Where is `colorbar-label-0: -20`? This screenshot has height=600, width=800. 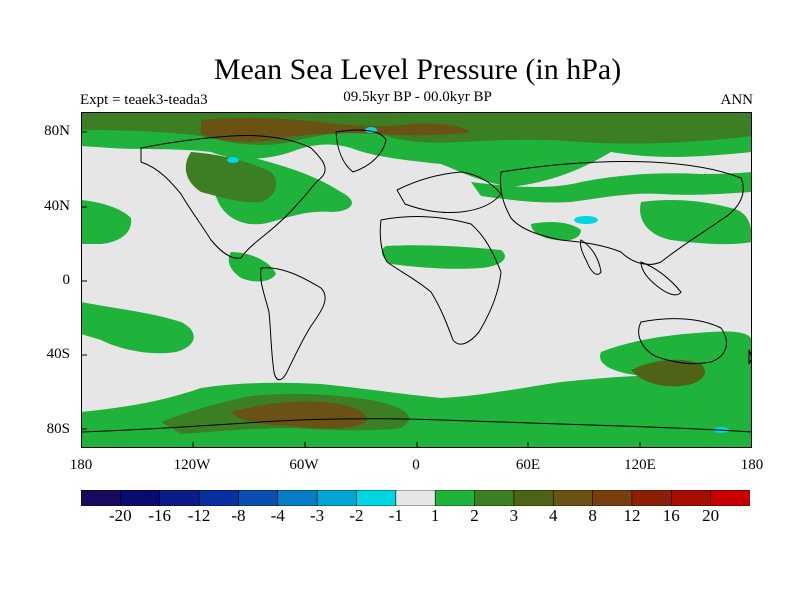
colorbar-label-0: -20 is located at coordinates (120, 515).